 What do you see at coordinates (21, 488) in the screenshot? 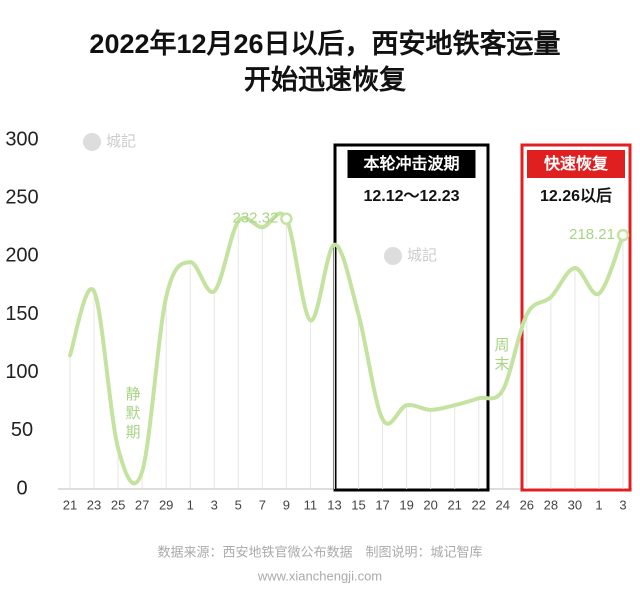
I see `y-tick-label: 0` at bounding box center [21, 488].